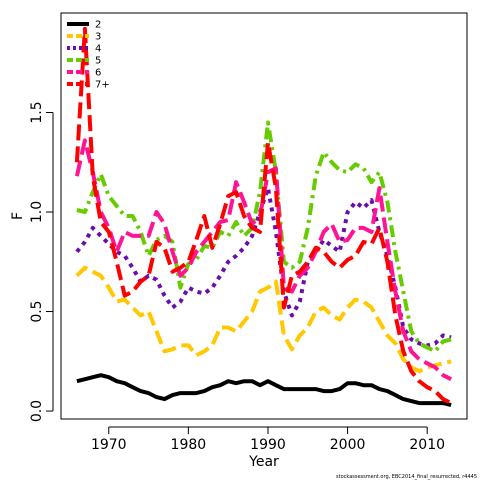 The height and width of the screenshot is (480, 480). What do you see at coordinates (18, 216) in the screenshot?
I see `y-axis-label: F` at bounding box center [18, 216].